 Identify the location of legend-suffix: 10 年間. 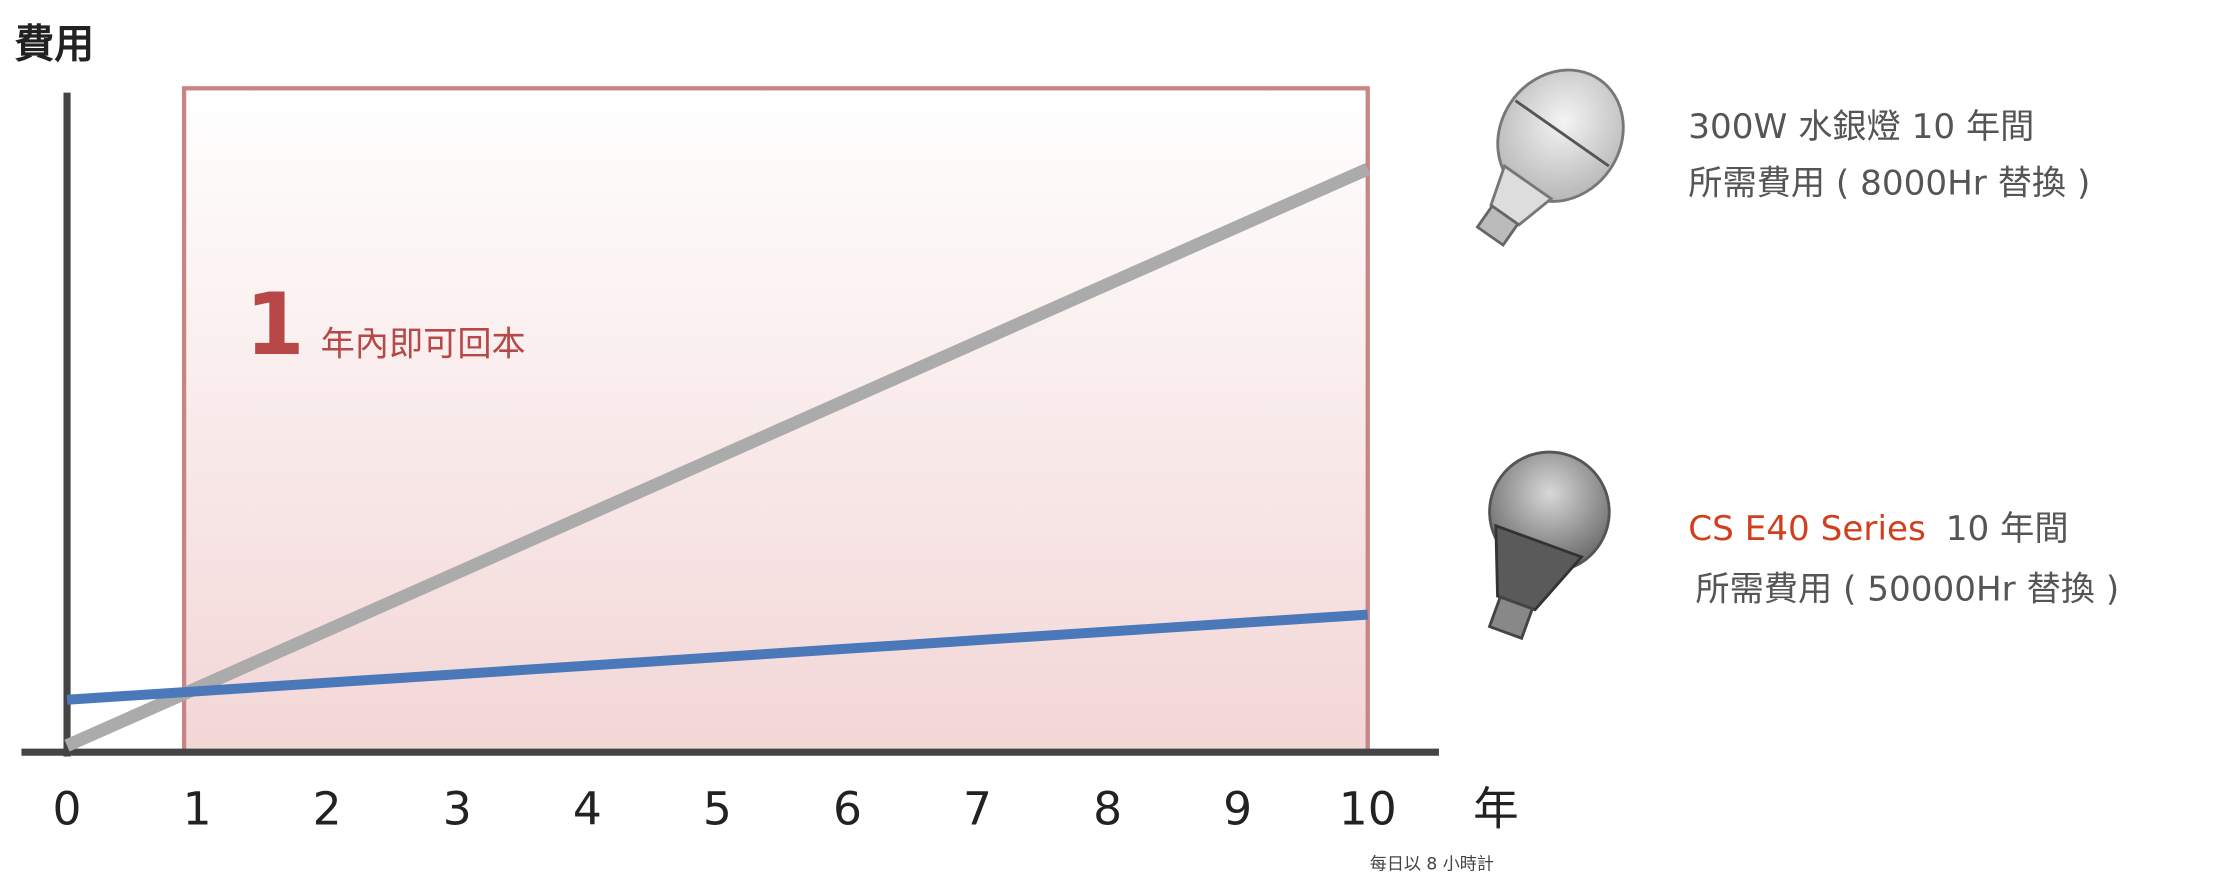
(2007, 528).